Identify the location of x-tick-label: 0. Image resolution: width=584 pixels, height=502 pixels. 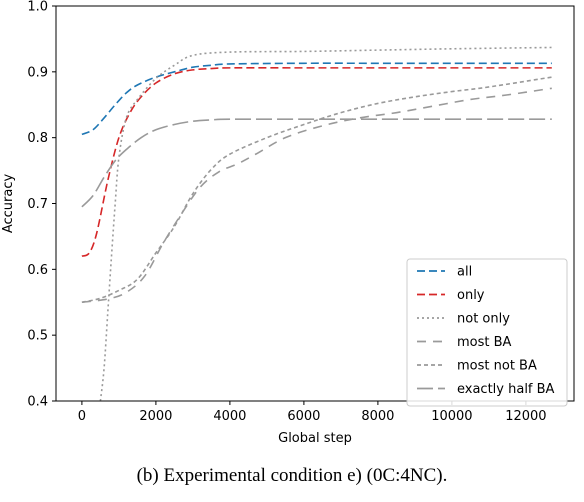
(82, 416).